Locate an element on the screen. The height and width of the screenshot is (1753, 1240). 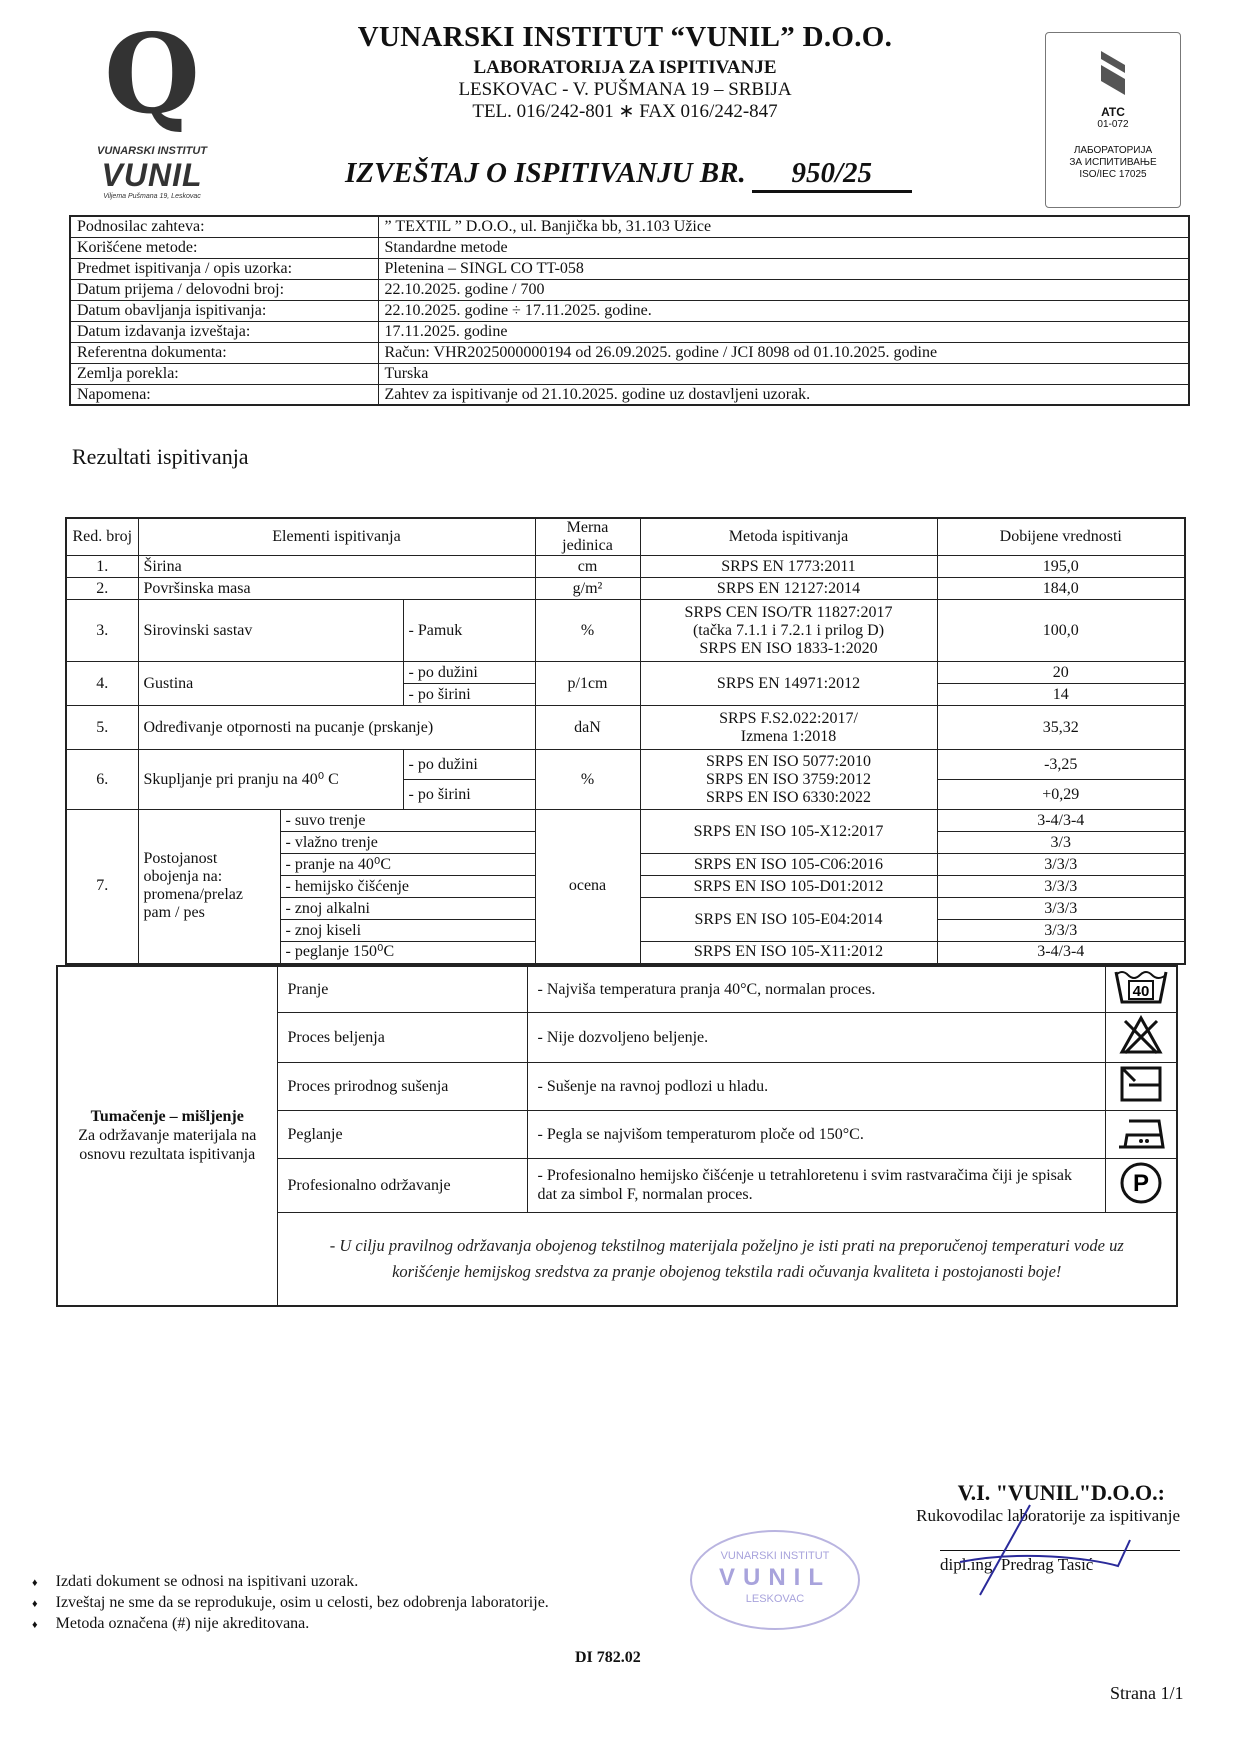
row-no: 3. is located at coordinates (102, 630).